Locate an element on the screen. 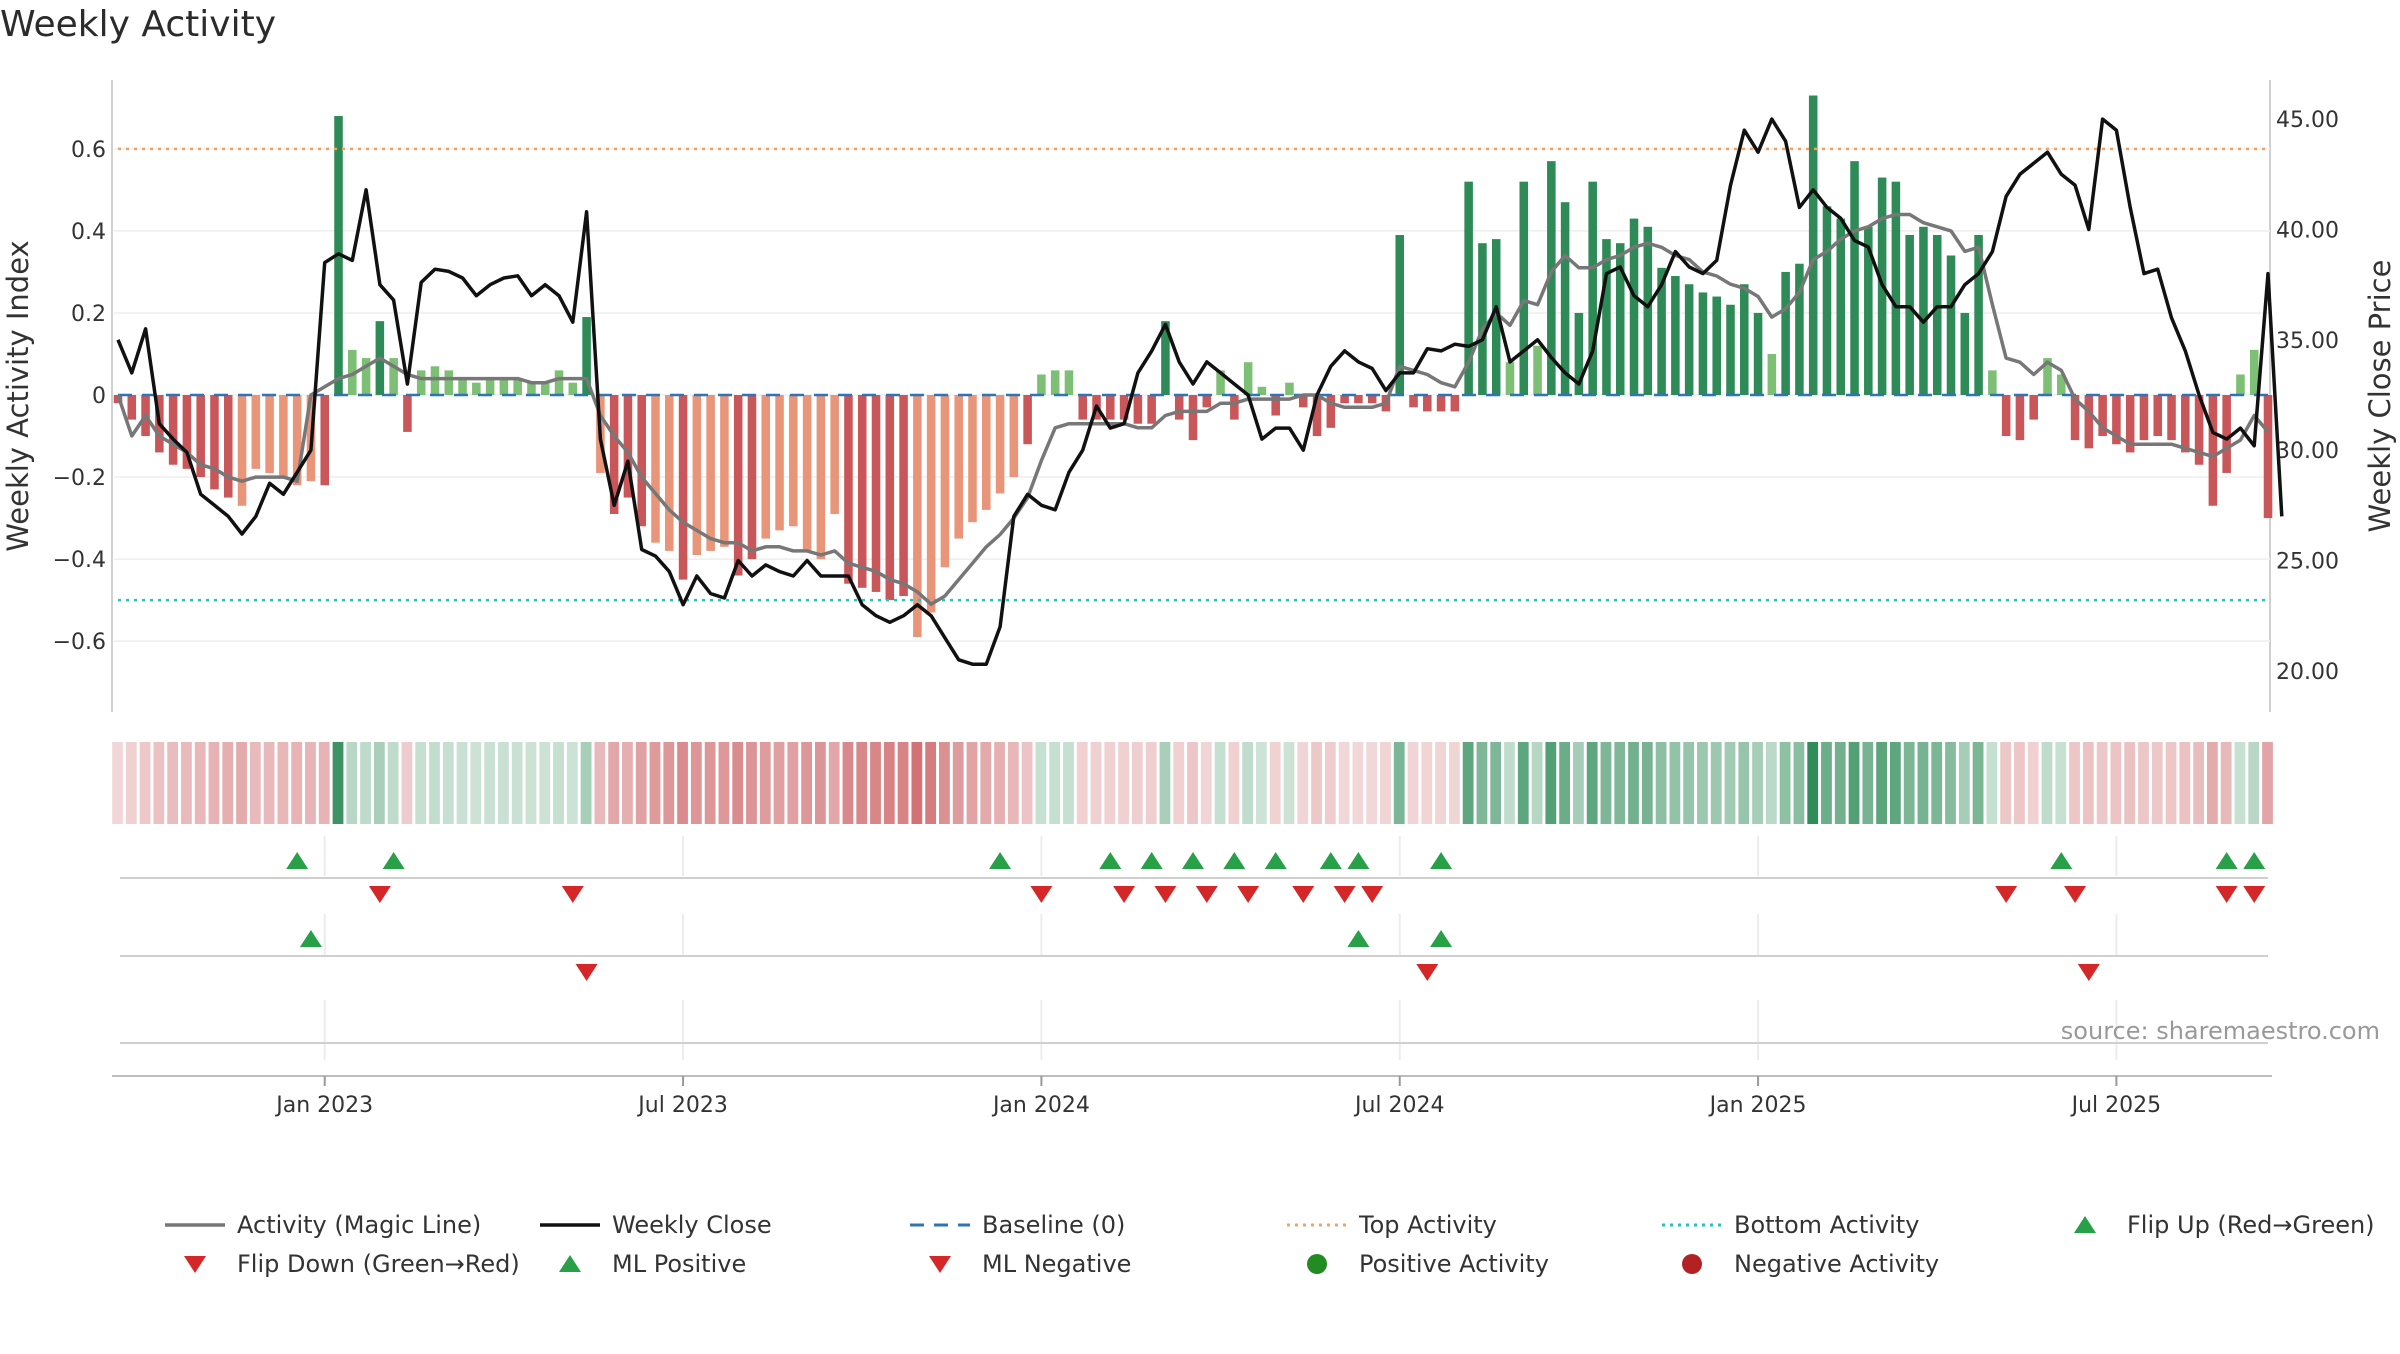 The height and width of the screenshot is (1354, 2400). y2-tick-label: 25.00 is located at coordinates (2307, 562).